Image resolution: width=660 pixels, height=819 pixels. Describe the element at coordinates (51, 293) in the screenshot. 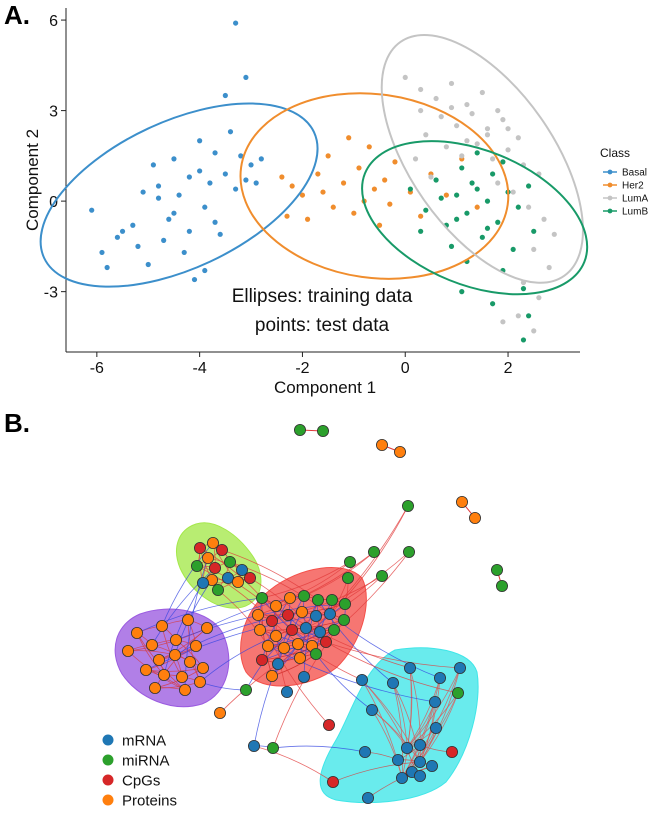

I see `y-tick-label: -3` at that location.